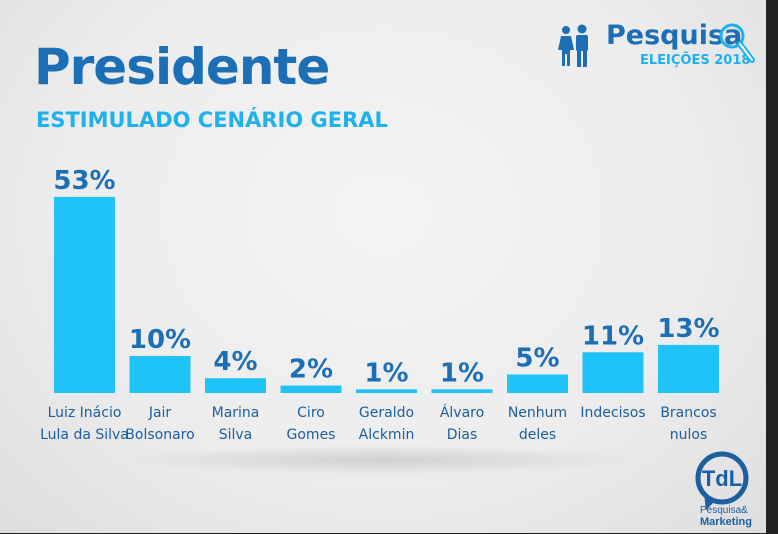  What do you see at coordinates (159, 435) in the screenshot?
I see `category-label: Bolsonaro` at bounding box center [159, 435].